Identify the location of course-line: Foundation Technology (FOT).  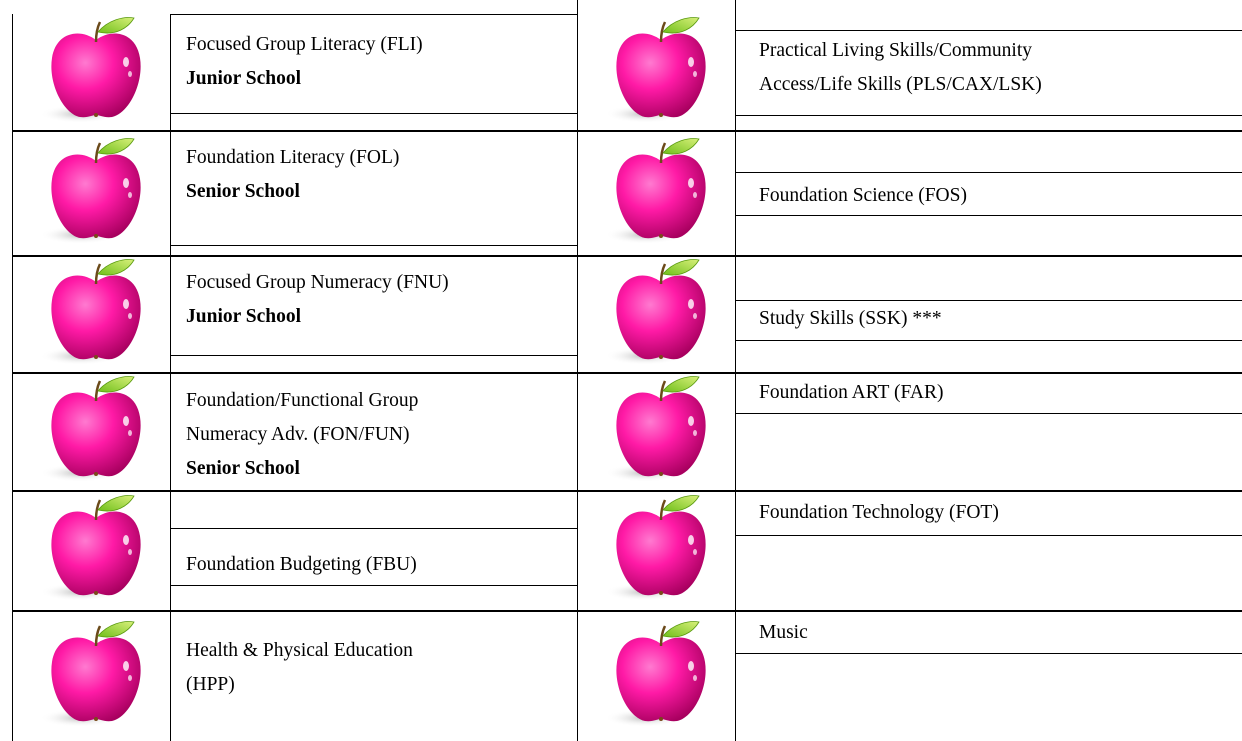
(879, 512).